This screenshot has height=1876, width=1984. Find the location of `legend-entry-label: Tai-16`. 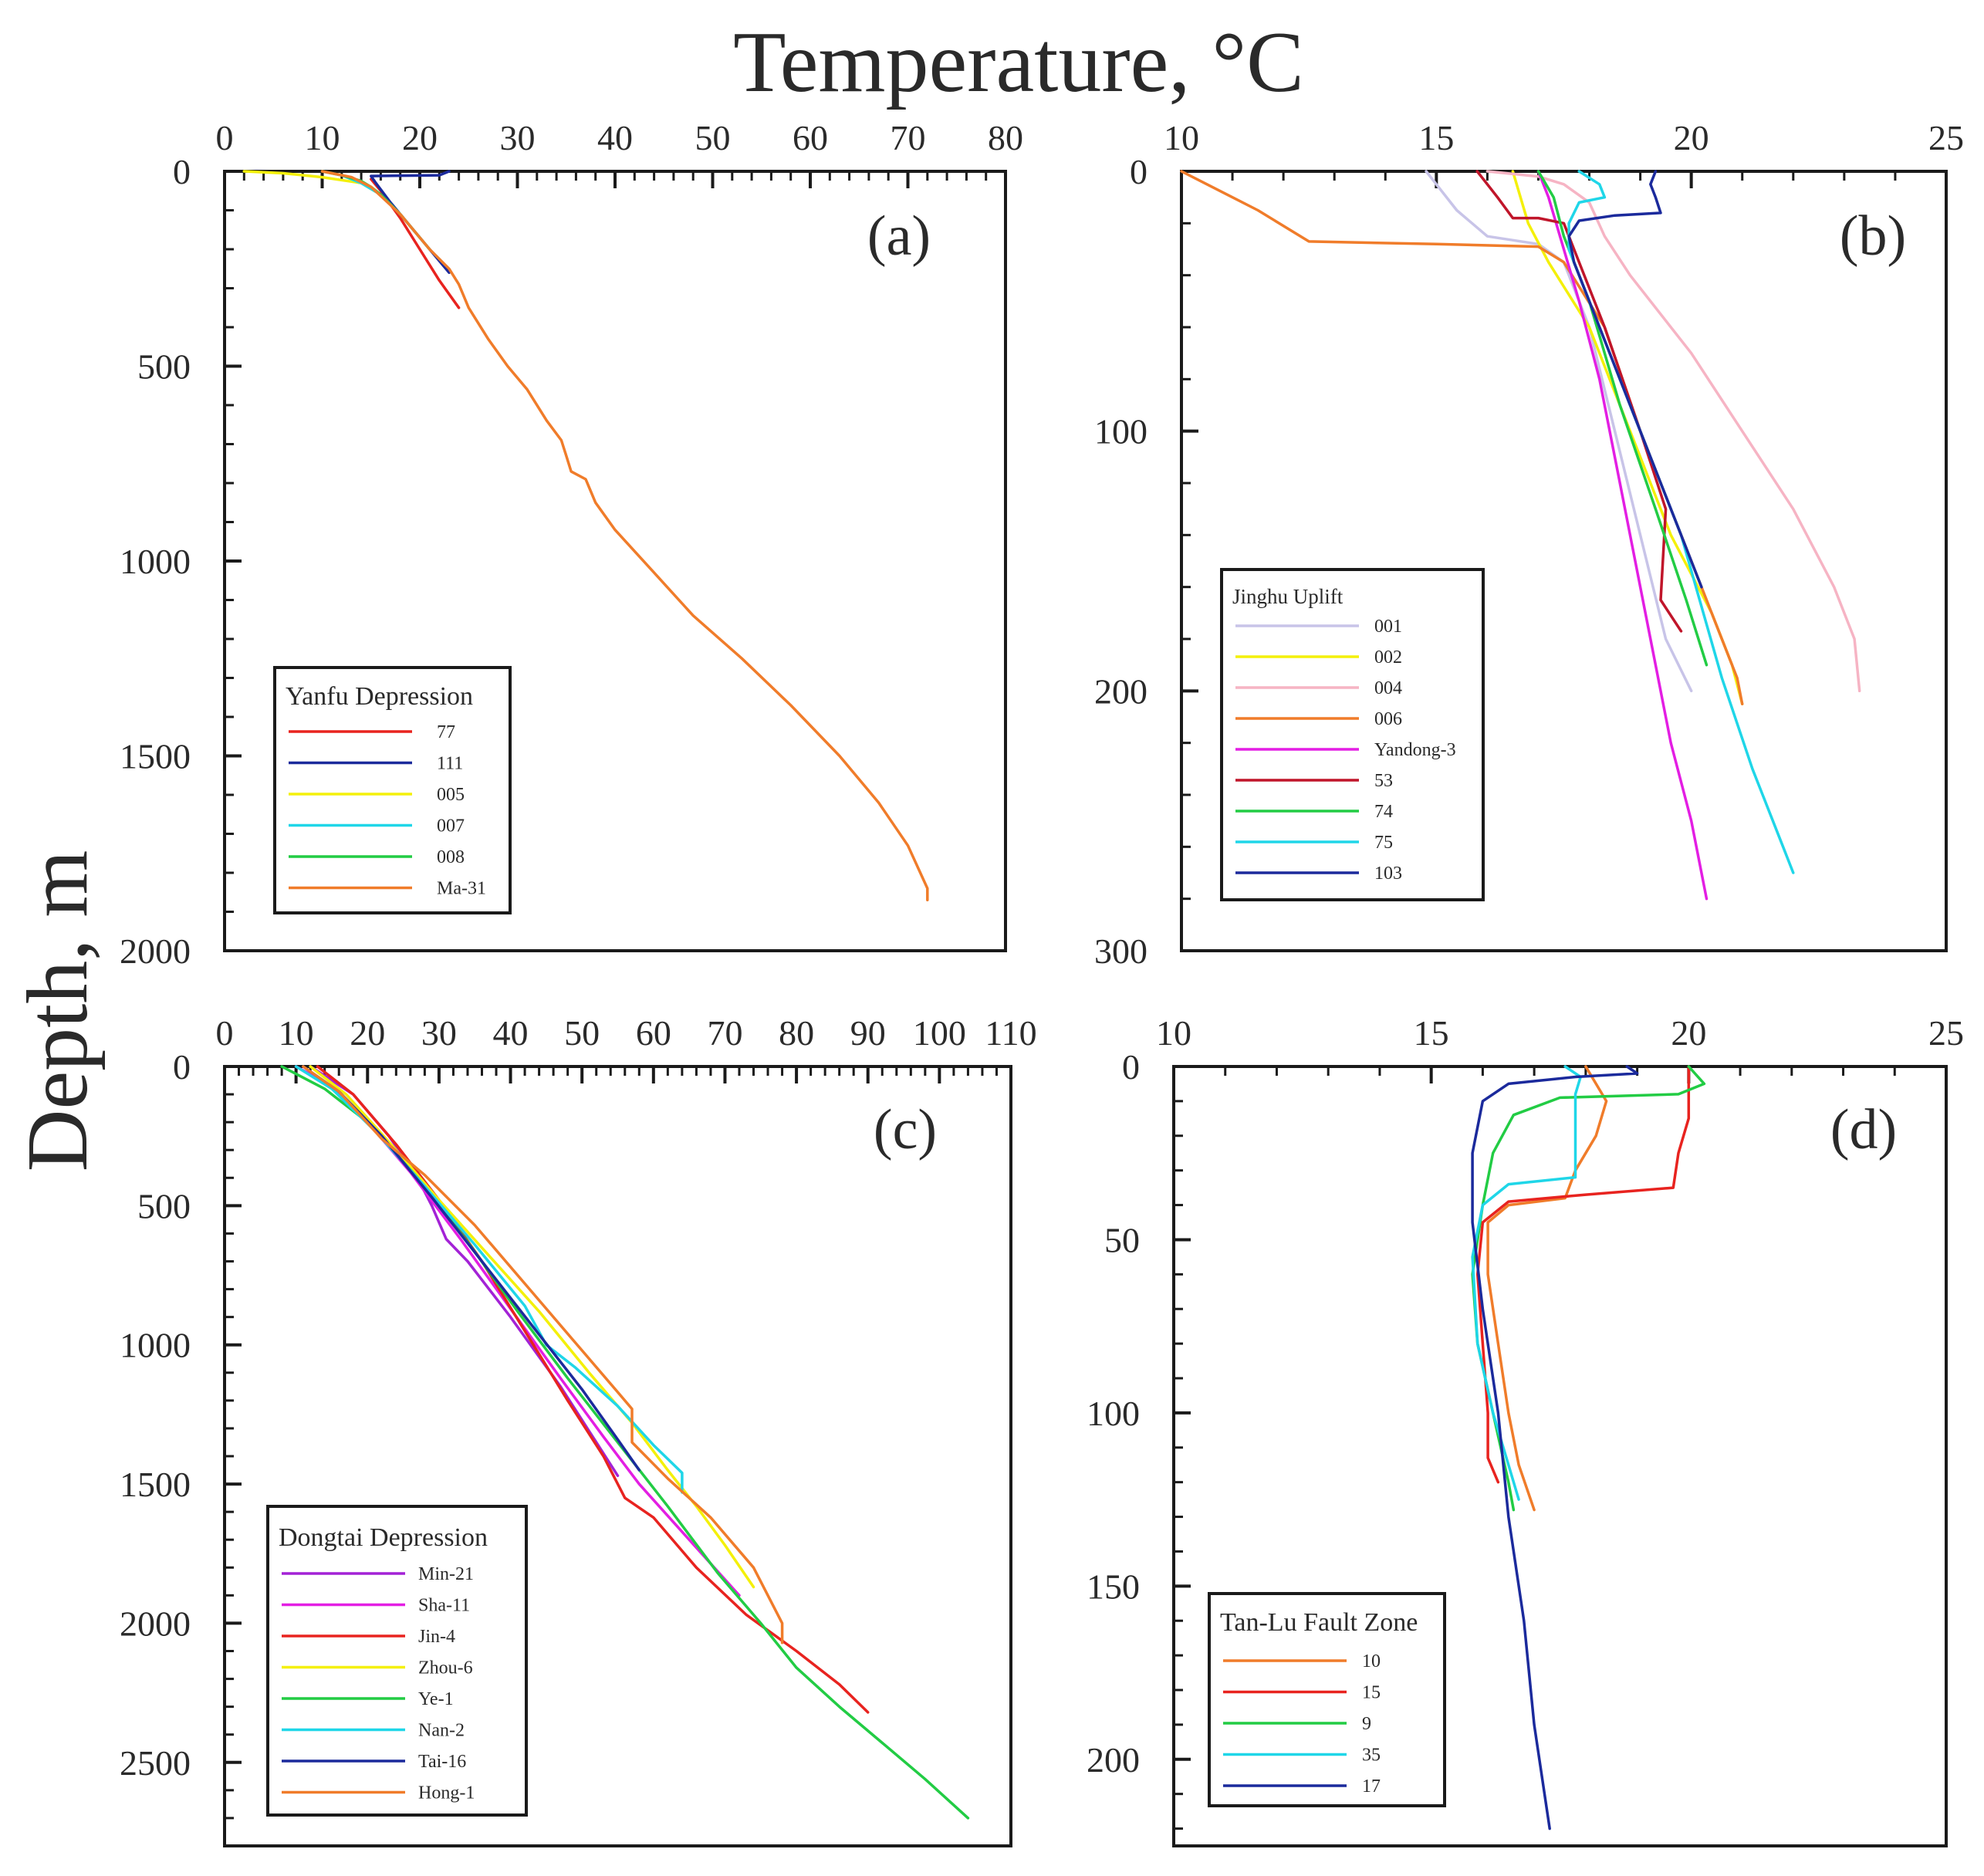

legend-entry-label: Tai-16 is located at coordinates (442, 1762).